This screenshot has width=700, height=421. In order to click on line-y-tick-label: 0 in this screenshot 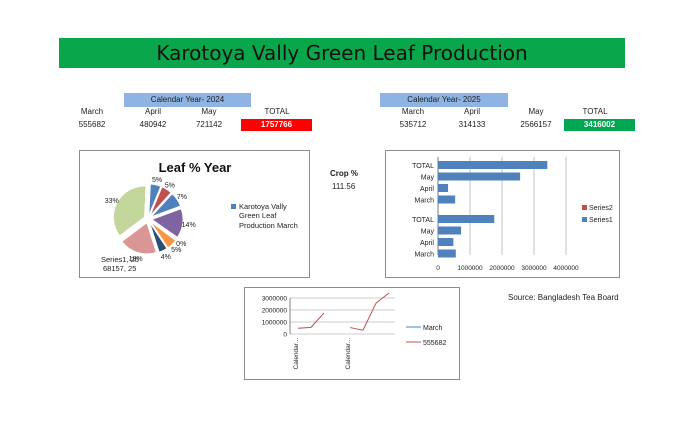, I will do `click(285, 335)`.